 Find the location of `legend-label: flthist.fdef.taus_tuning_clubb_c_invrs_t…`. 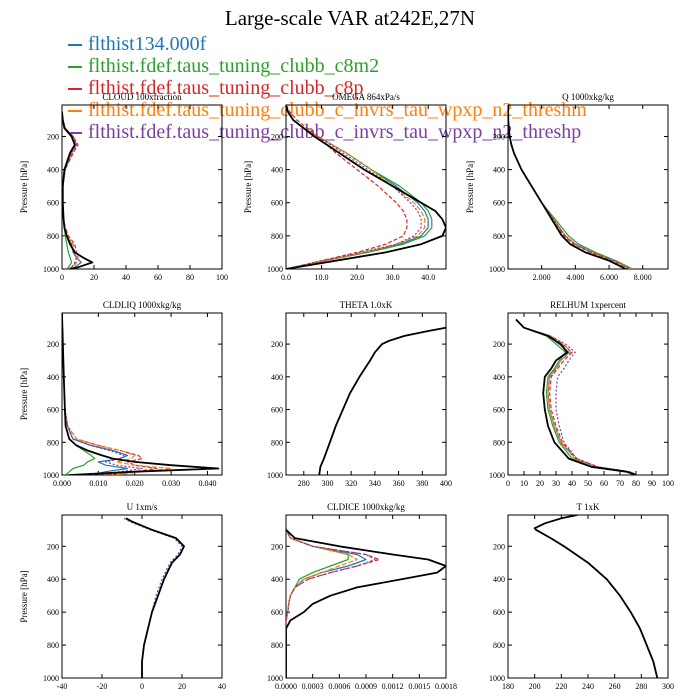

legend-label: flthist.fdef.taus_tuning_clubb_c_invrs_t… is located at coordinates (335, 132).